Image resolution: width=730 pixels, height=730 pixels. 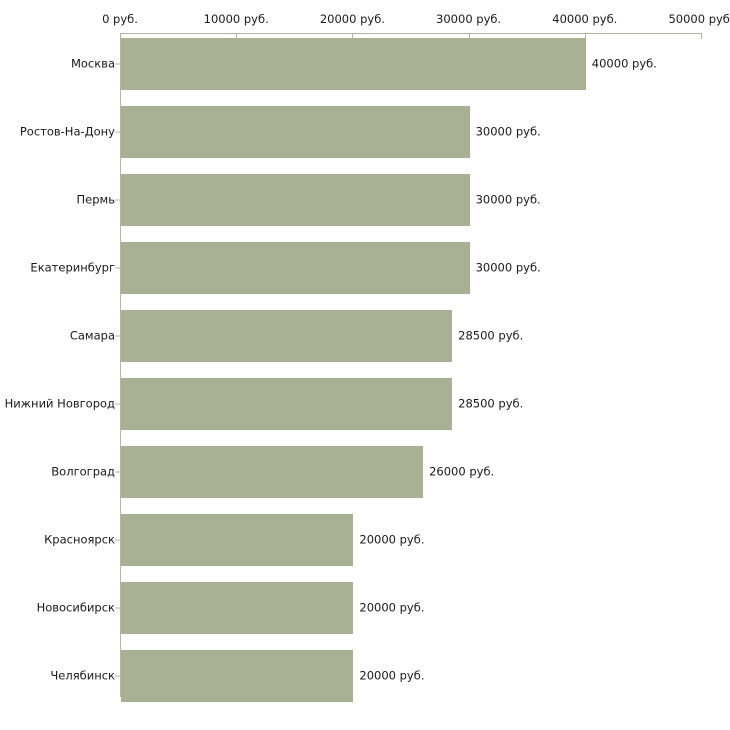 I want to click on bar-row: Екатеринбург 30000 руб., so click(x=365, y=268).